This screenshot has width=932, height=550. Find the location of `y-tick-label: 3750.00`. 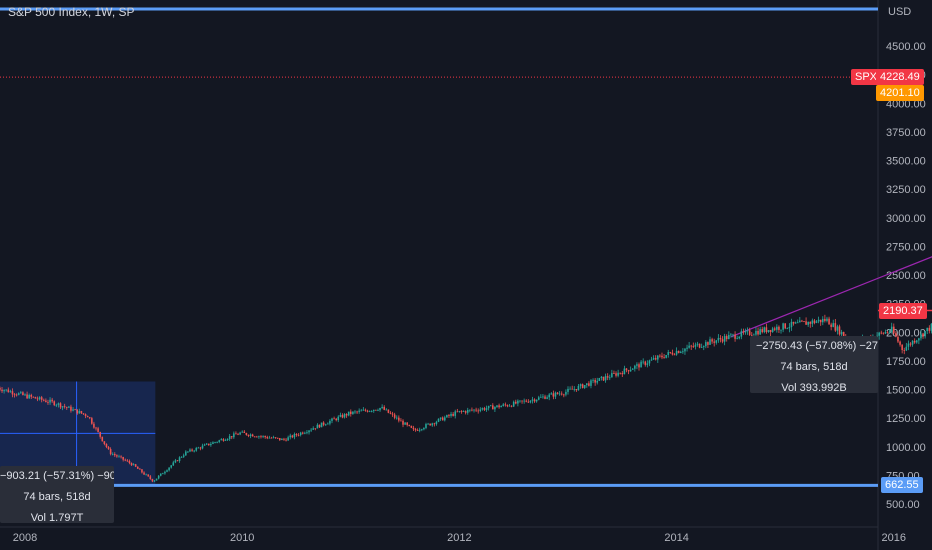

y-tick-label: 3750.00 is located at coordinates (906, 133).